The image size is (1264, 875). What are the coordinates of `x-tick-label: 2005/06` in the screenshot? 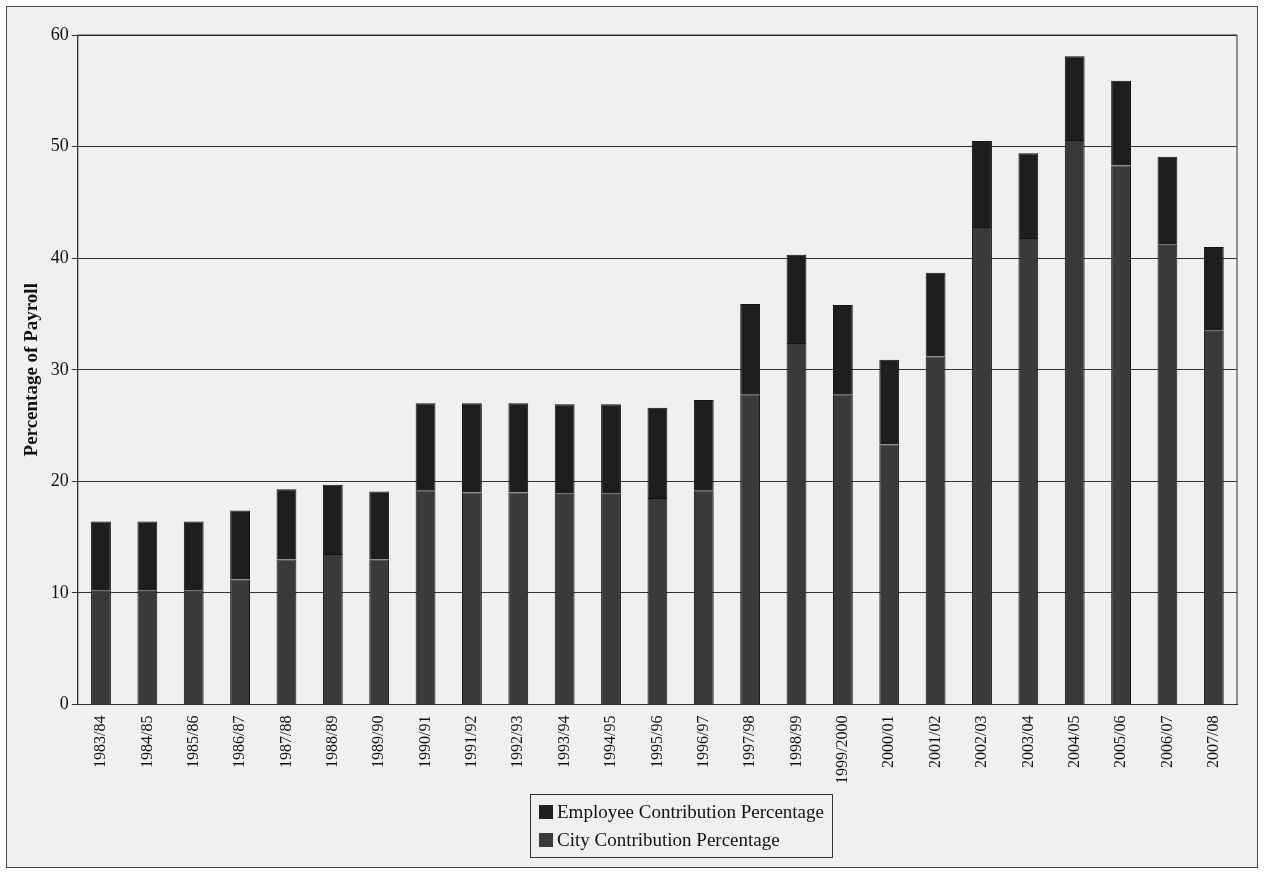 It's located at (1120, 742).